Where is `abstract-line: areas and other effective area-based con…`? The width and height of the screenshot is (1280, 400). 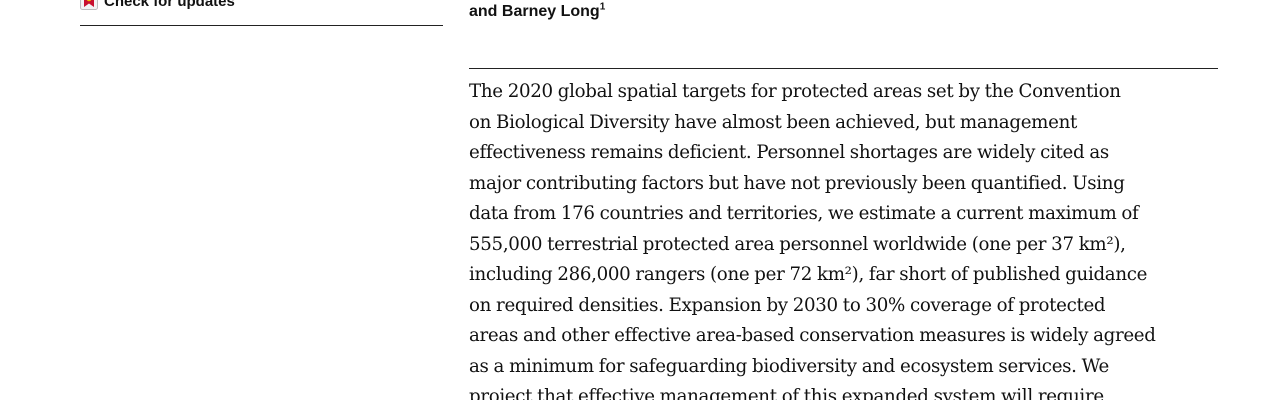
abstract-line: areas and other effective area-based con… is located at coordinates (812, 335).